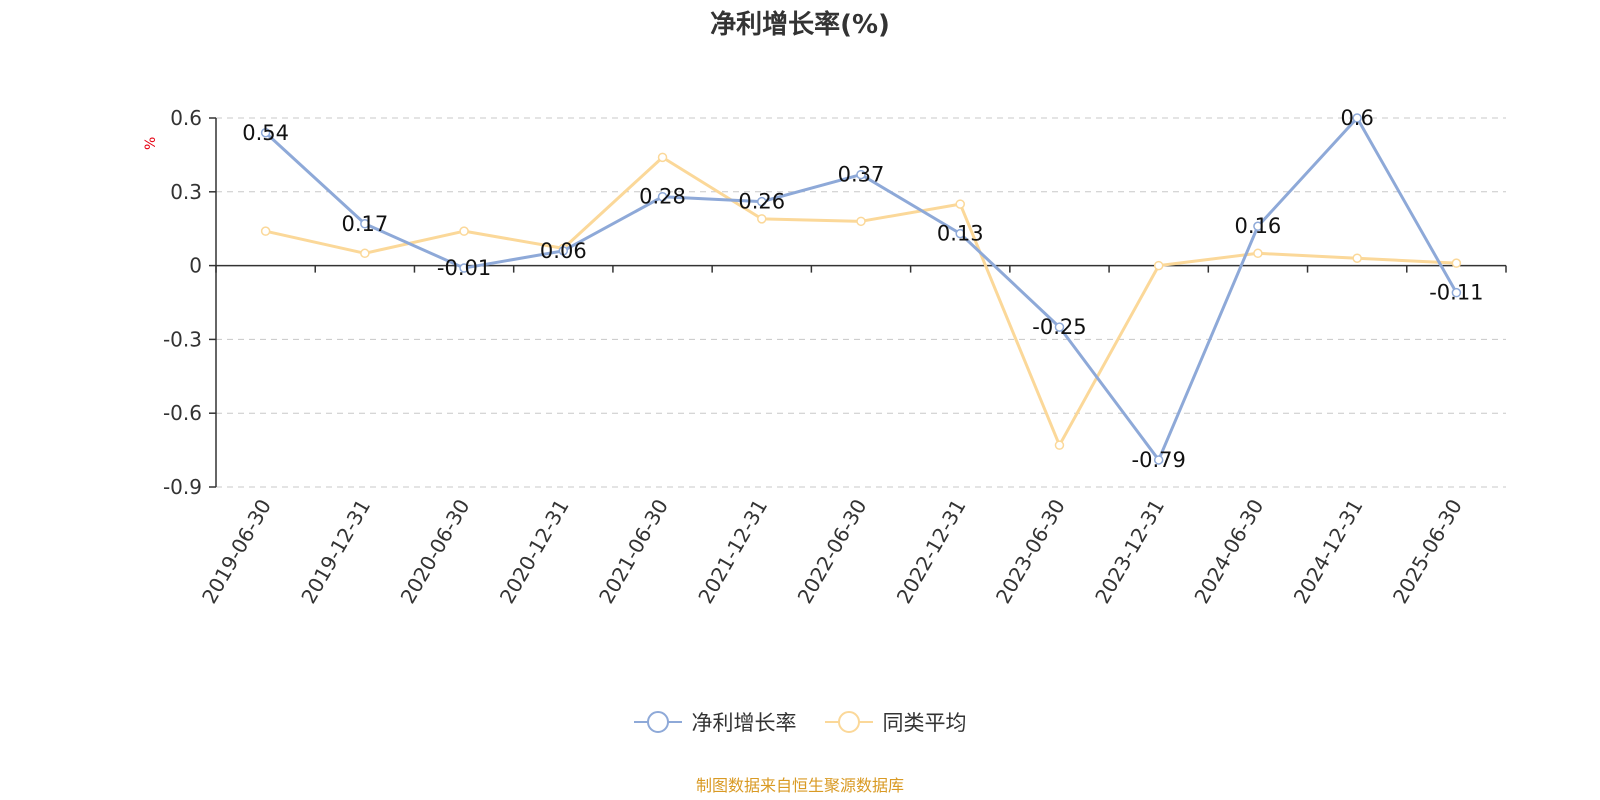 Image resolution: width=1600 pixels, height=800 pixels. I want to click on y-axis-unit-label: %, so click(151, 143).